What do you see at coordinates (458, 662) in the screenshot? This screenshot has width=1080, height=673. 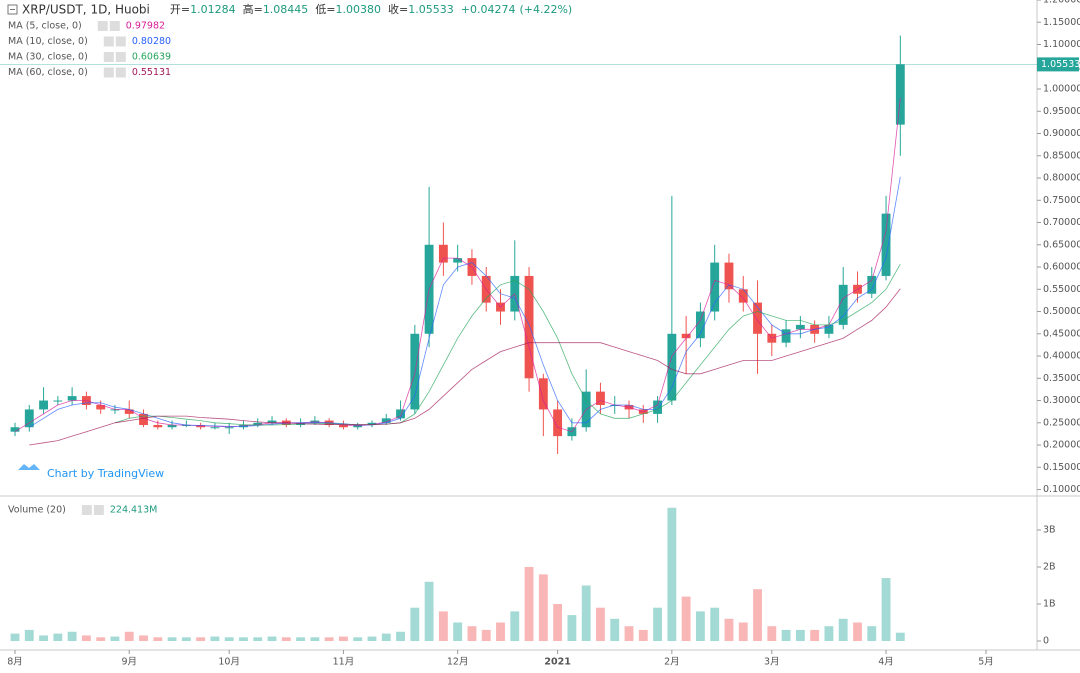 I see `x-tick-label: 12月` at bounding box center [458, 662].